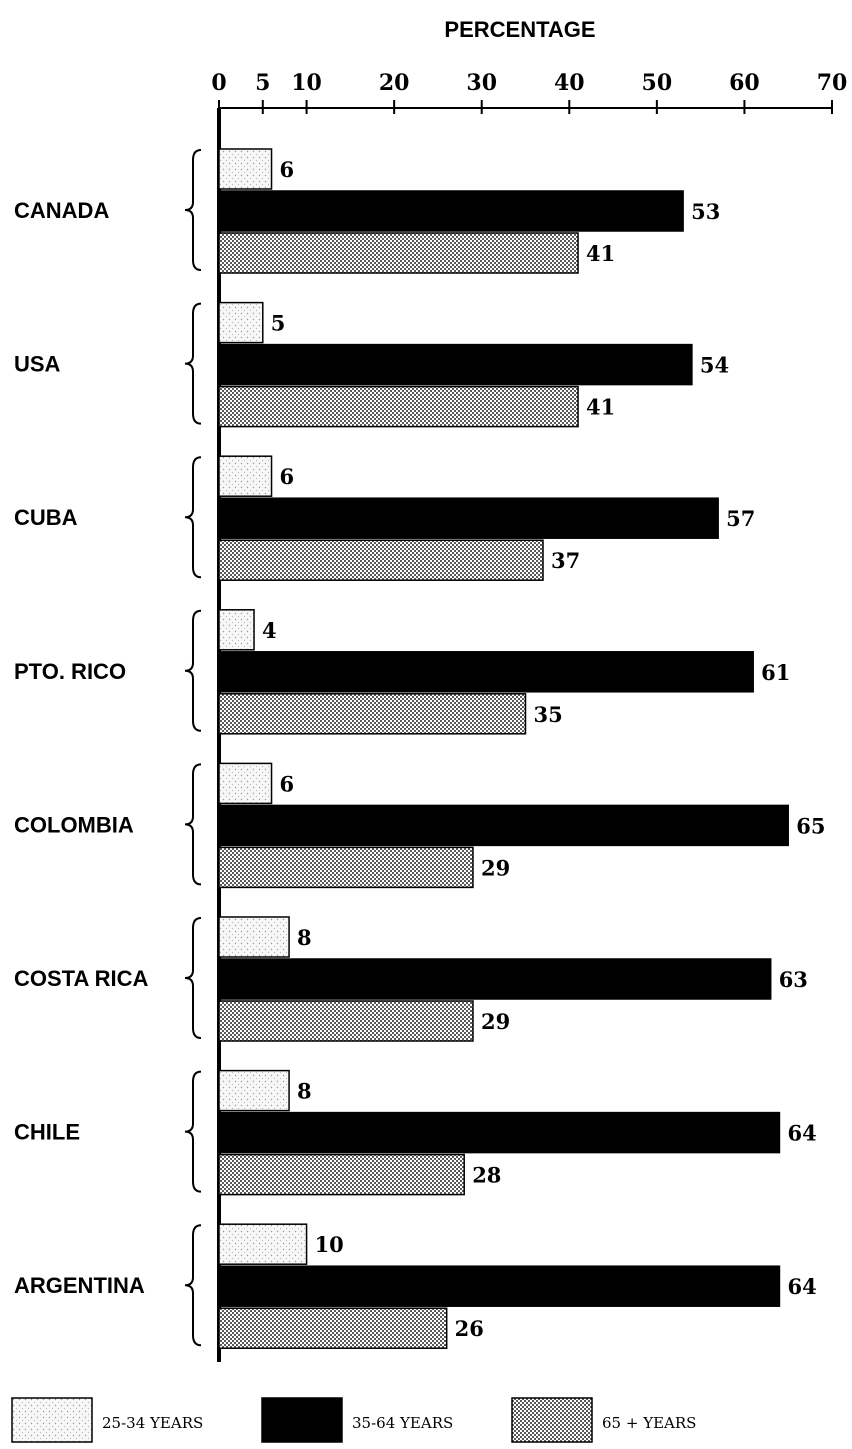  I want to click on category-group: PTO. RICO 4 61 35, so click(402, 672).